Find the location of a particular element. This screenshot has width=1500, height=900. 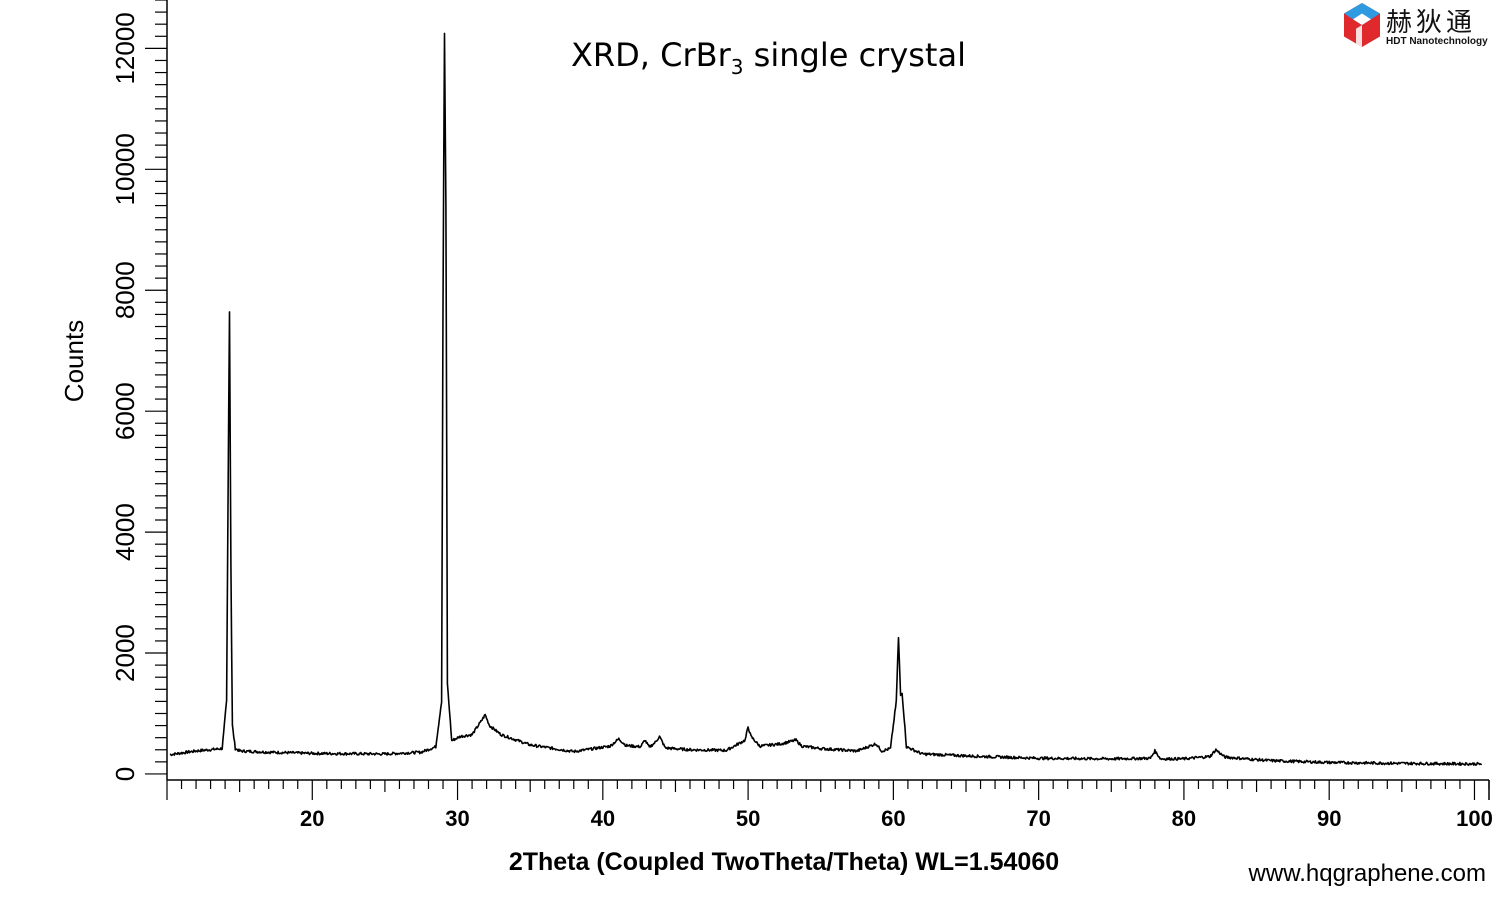

chart-title-subscript: 3 is located at coordinates (737, 67).